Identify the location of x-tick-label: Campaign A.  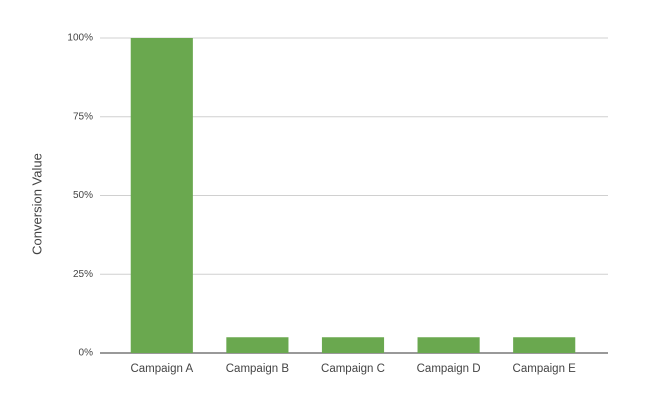
(161, 369).